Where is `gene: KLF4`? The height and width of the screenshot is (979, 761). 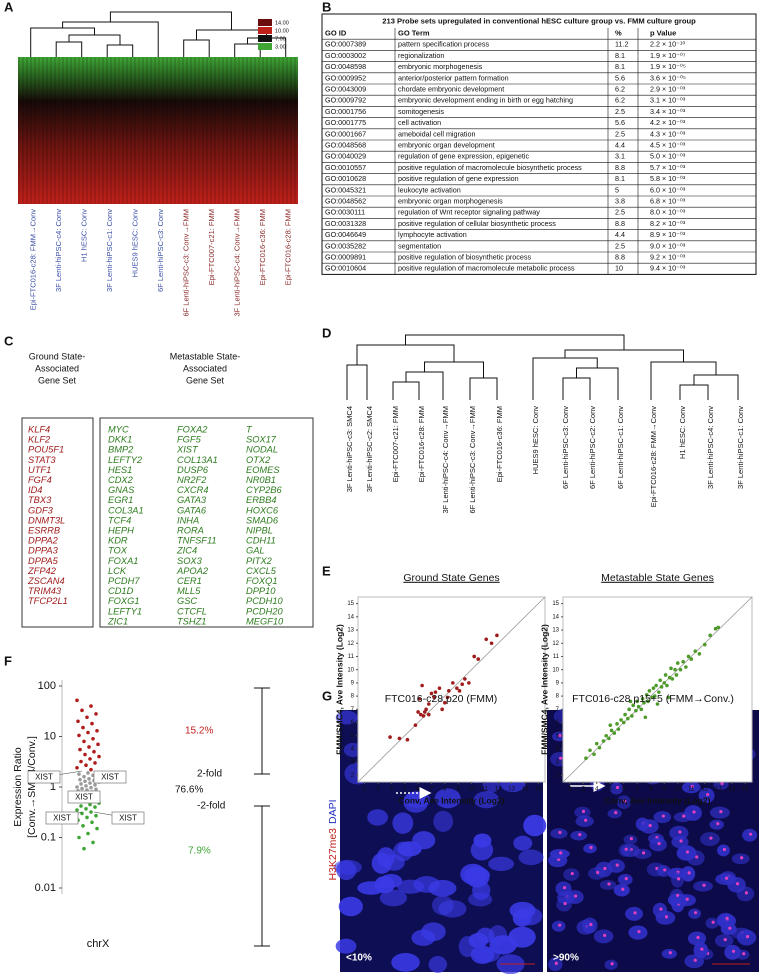 gene: KLF4 is located at coordinates (39, 429).